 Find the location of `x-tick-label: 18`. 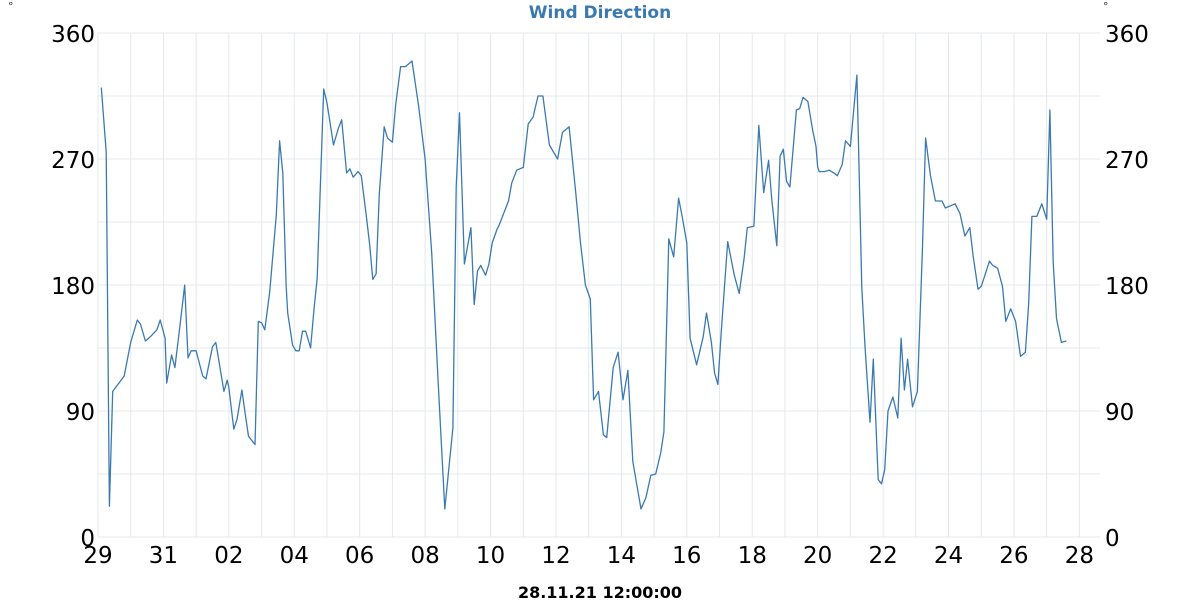

x-tick-label: 18 is located at coordinates (752, 556).